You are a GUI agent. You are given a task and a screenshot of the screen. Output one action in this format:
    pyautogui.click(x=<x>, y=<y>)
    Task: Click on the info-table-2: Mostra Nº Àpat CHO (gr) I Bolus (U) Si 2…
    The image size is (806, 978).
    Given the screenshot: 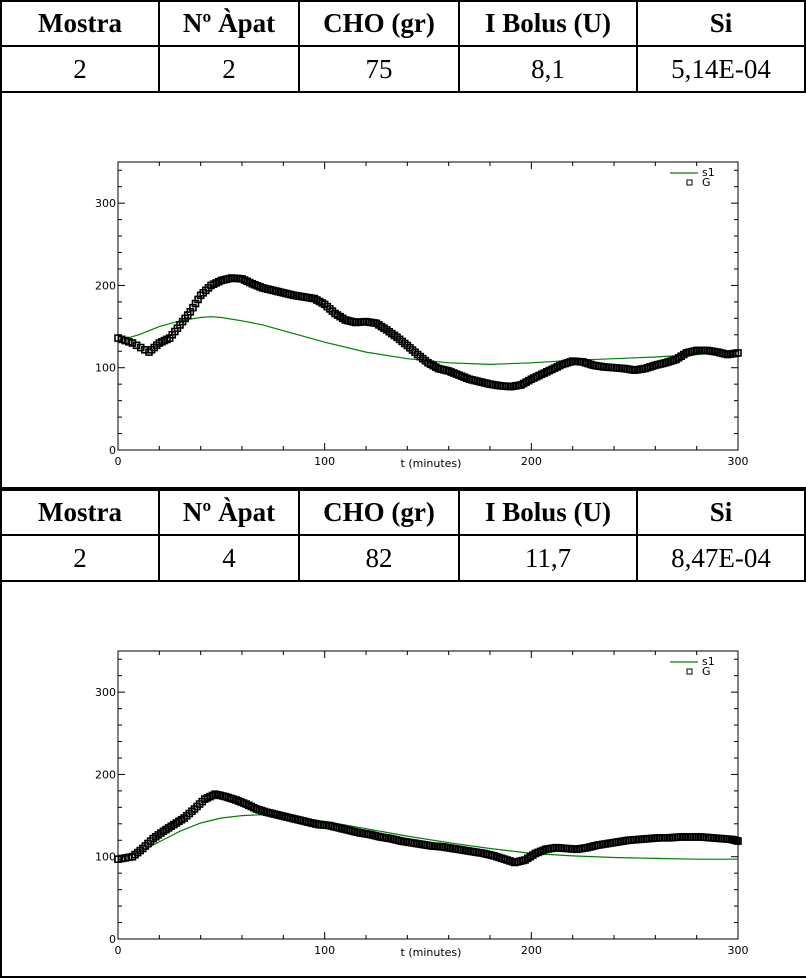 What is the action you would take?
    pyautogui.click(x=403, y=535)
    